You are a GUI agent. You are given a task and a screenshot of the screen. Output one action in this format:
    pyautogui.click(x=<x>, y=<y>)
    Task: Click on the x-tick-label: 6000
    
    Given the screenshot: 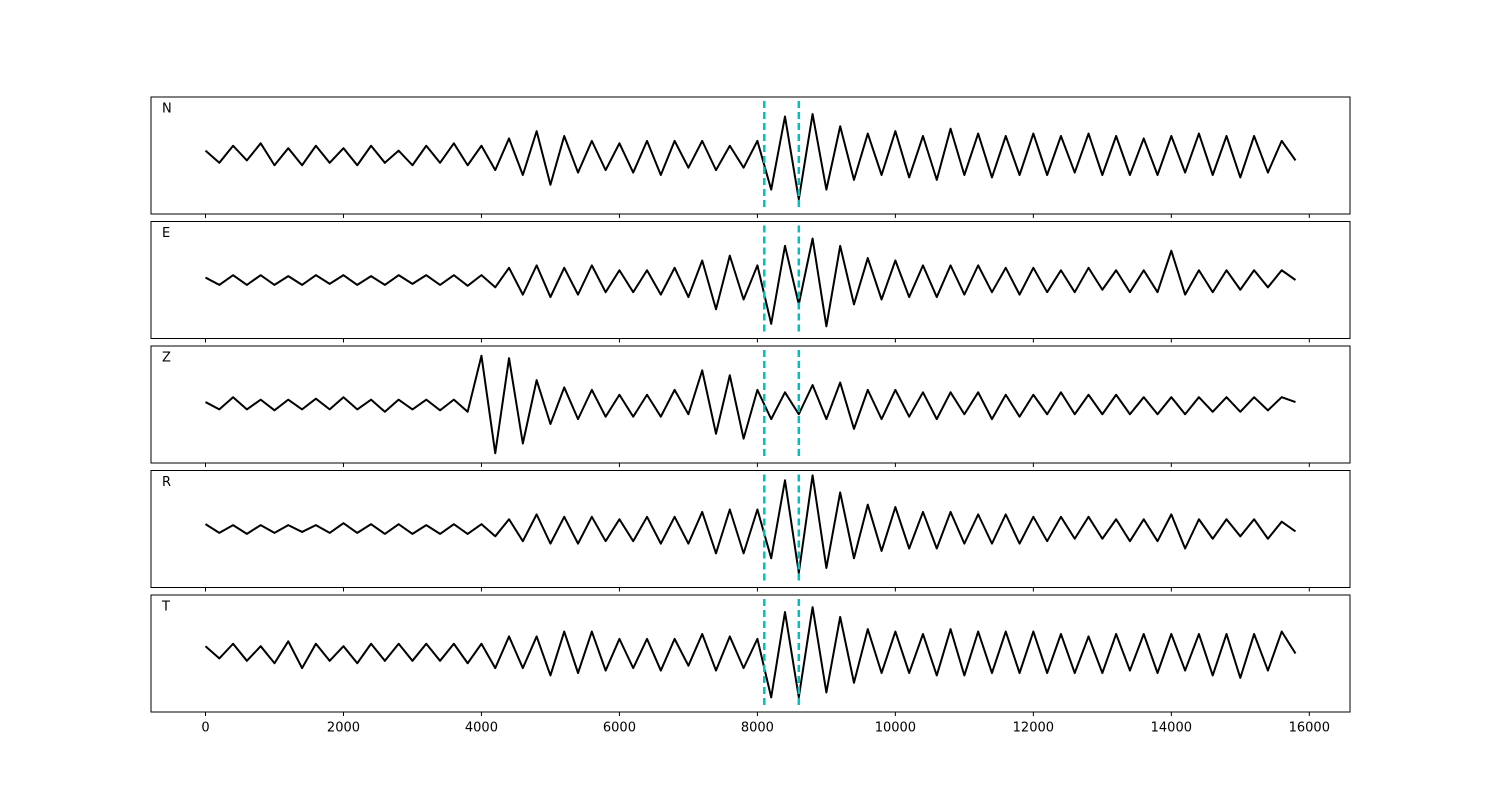 What is the action you would take?
    pyautogui.click(x=619, y=728)
    